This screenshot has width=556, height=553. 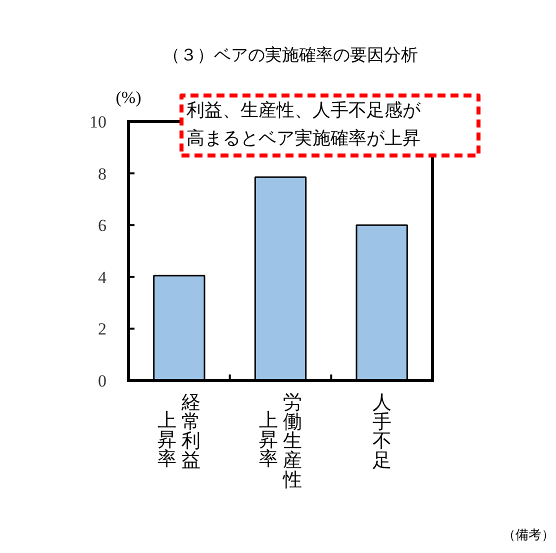 I want to click on y-tick-label: 0, so click(x=102, y=381).